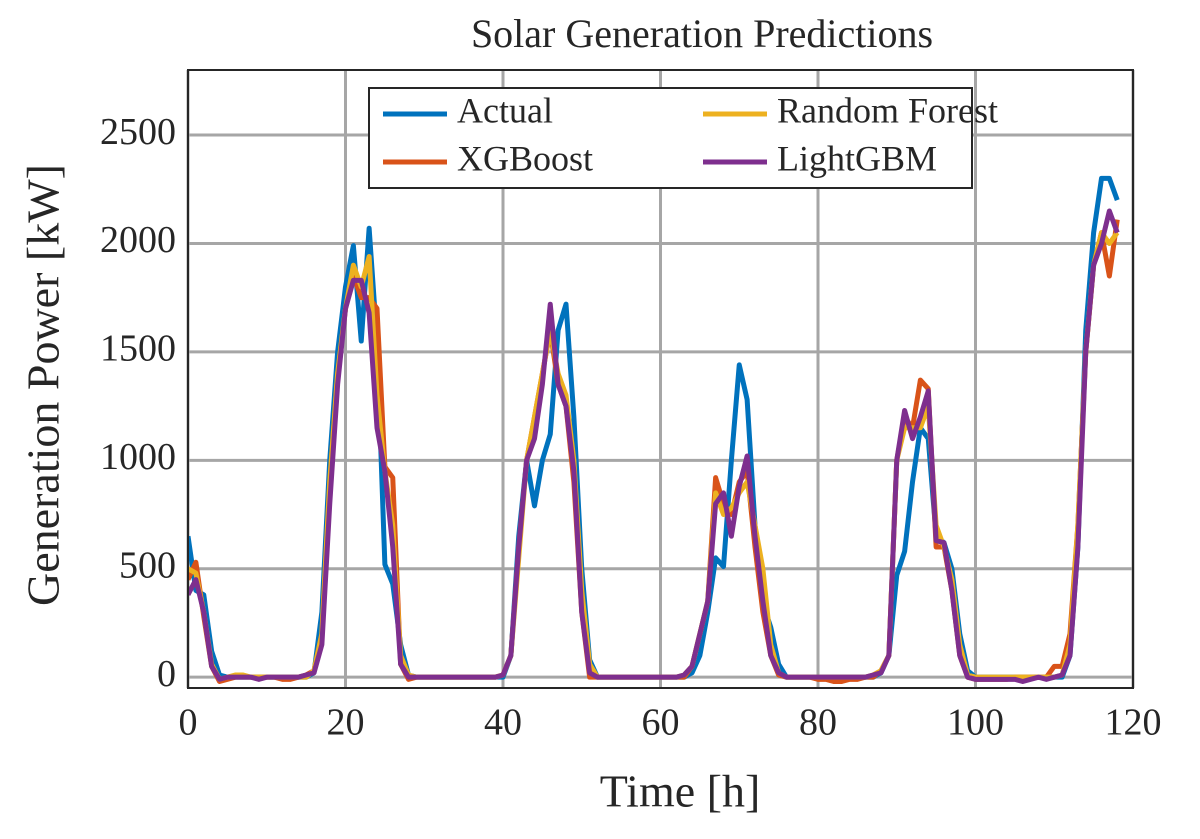 The height and width of the screenshot is (839, 1200). What do you see at coordinates (166, 674) in the screenshot?
I see `y-tick-label: 0` at bounding box center [166, 674].